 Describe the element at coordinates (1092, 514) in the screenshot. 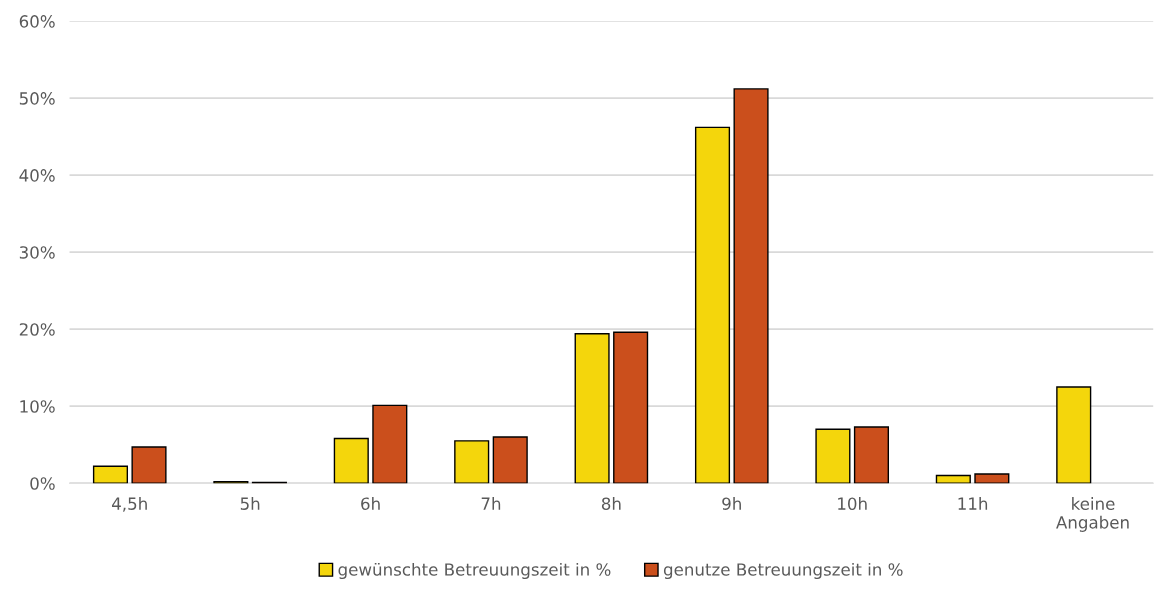

I see `x-tick-label: keine Angaben` at that location.